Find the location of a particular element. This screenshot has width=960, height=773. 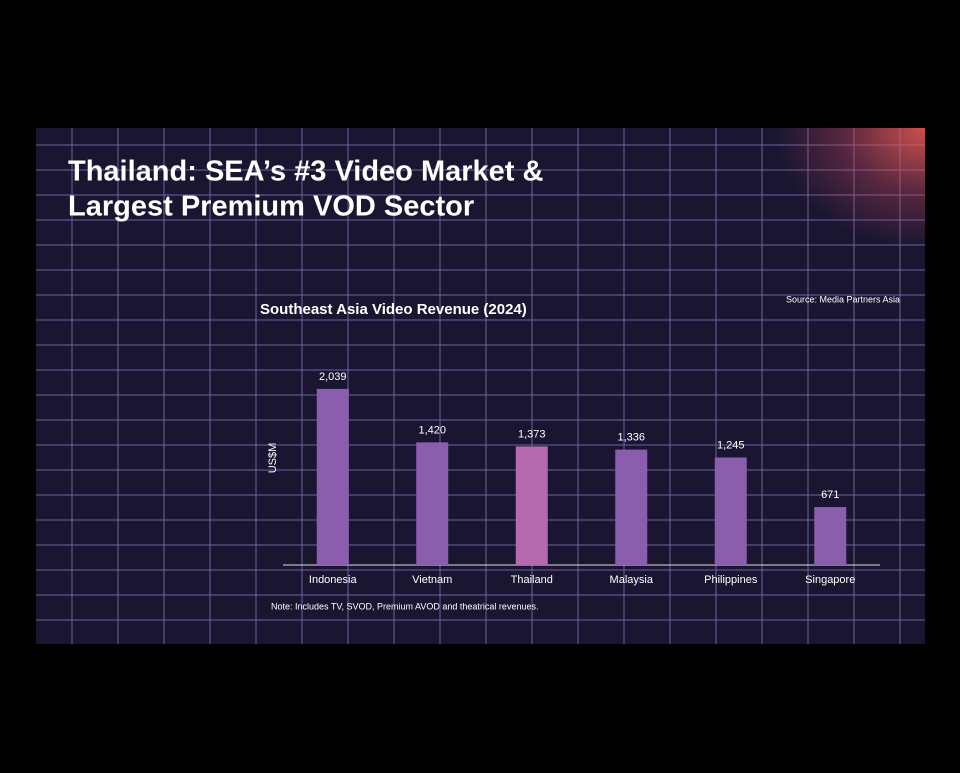

y-axis-label: US$M is located at coordinates (273, 458).